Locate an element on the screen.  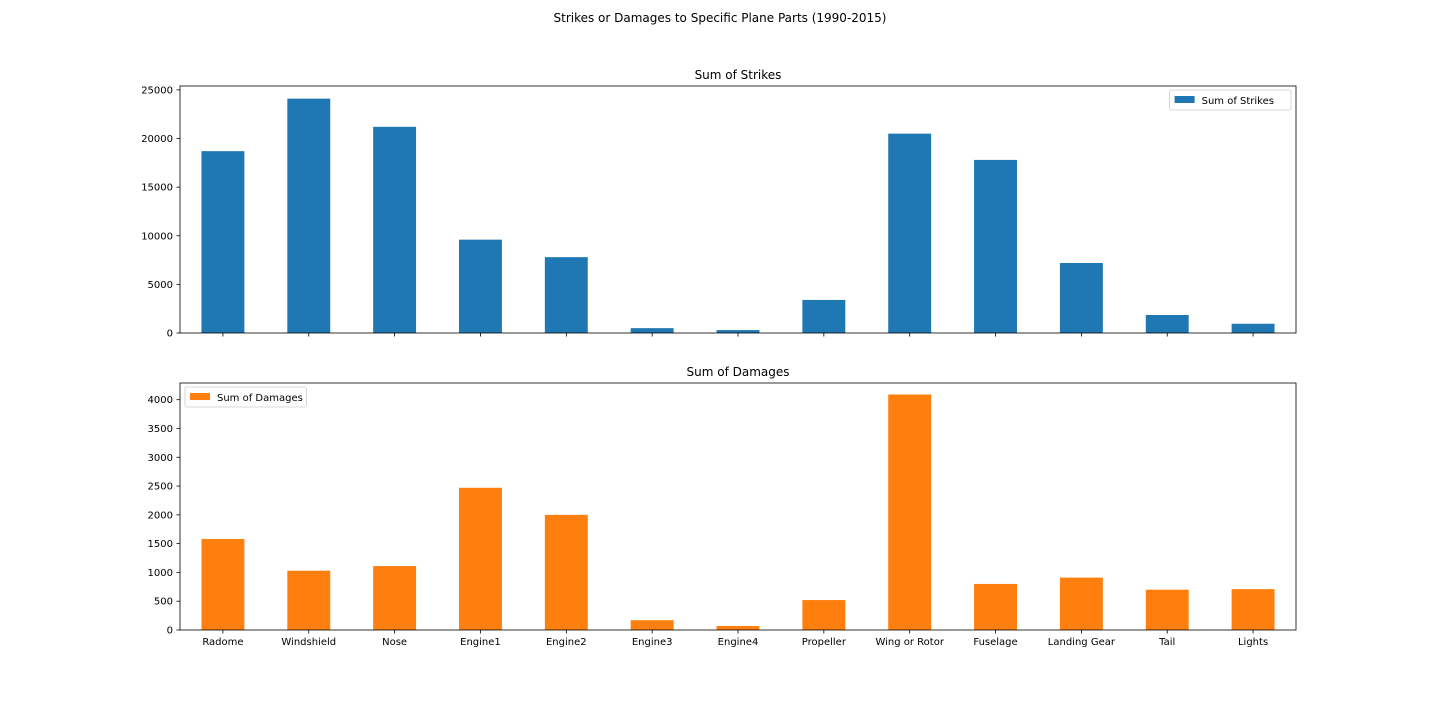
x-tick-label: Fuselage is located at coordinates (995, 642).